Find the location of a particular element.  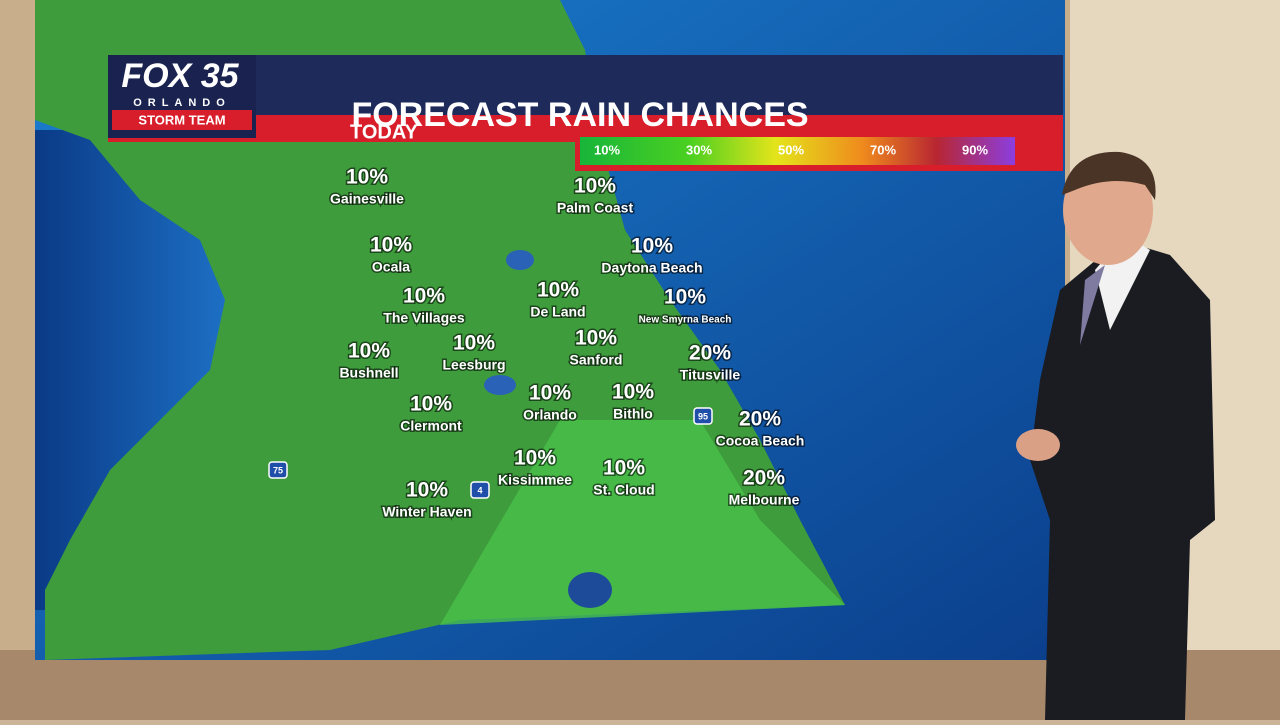

highway-number: 95 is located at coordinates (703, 416).